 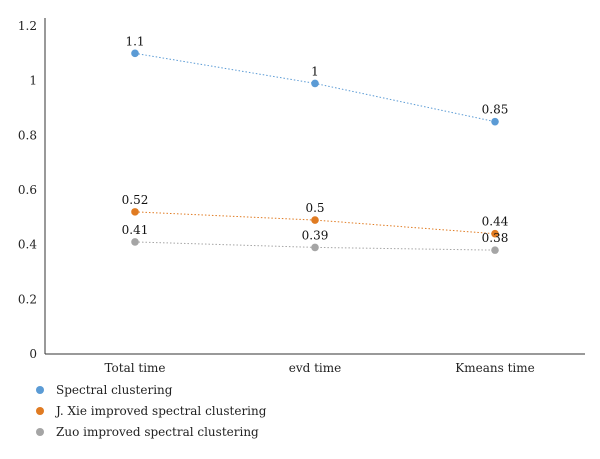 I want to click on legend-item: J. Xie improved spectral clustering, so click(x=151, y=410).